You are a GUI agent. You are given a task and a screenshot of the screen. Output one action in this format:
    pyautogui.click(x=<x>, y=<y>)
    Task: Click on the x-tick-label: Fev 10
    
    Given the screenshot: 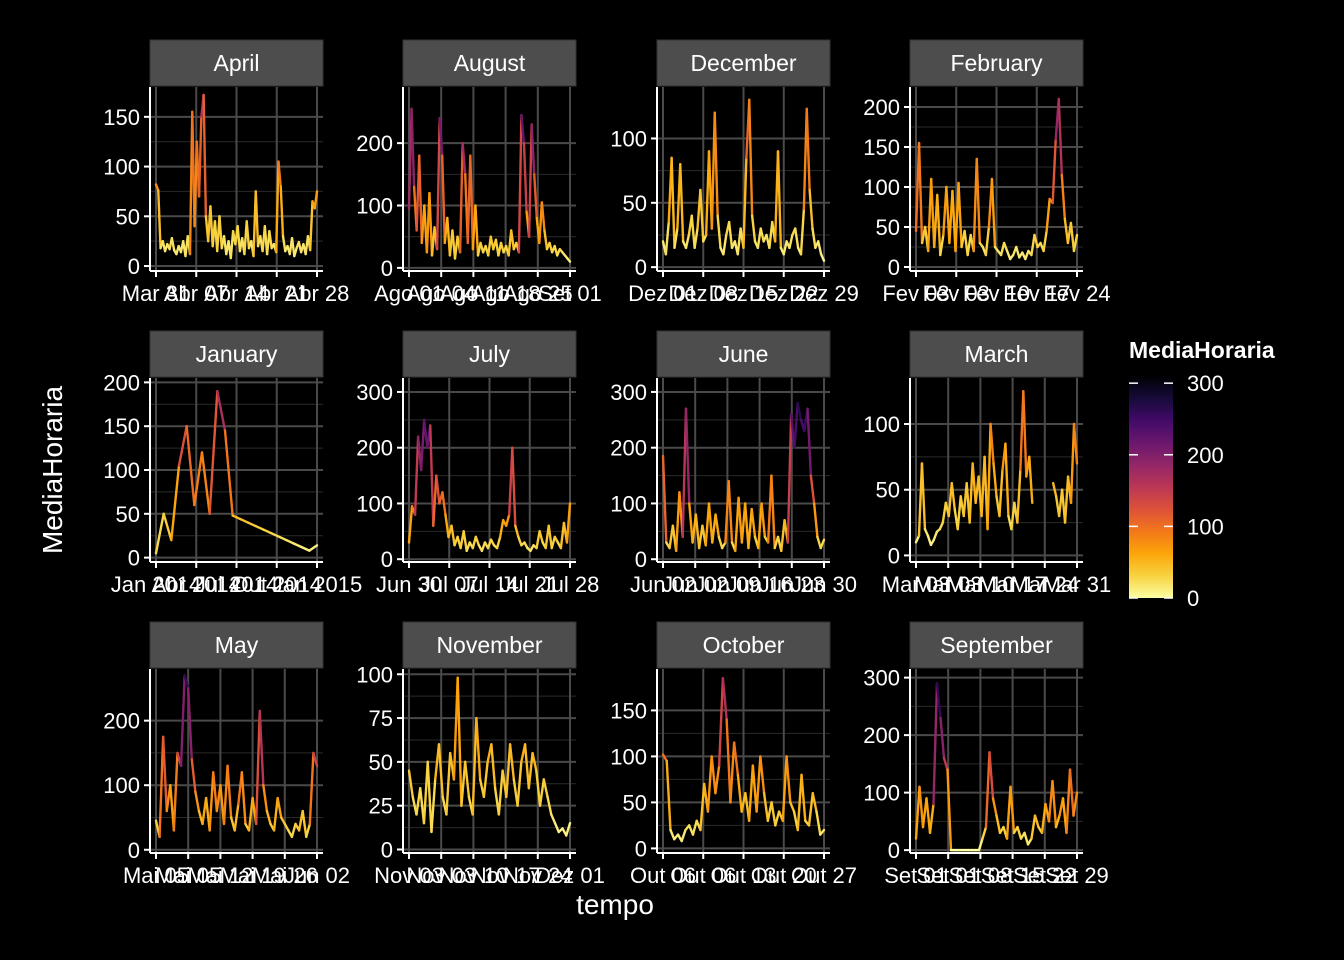 What is the action you would take?
    pyautogui.click(x=996, y=293)
    